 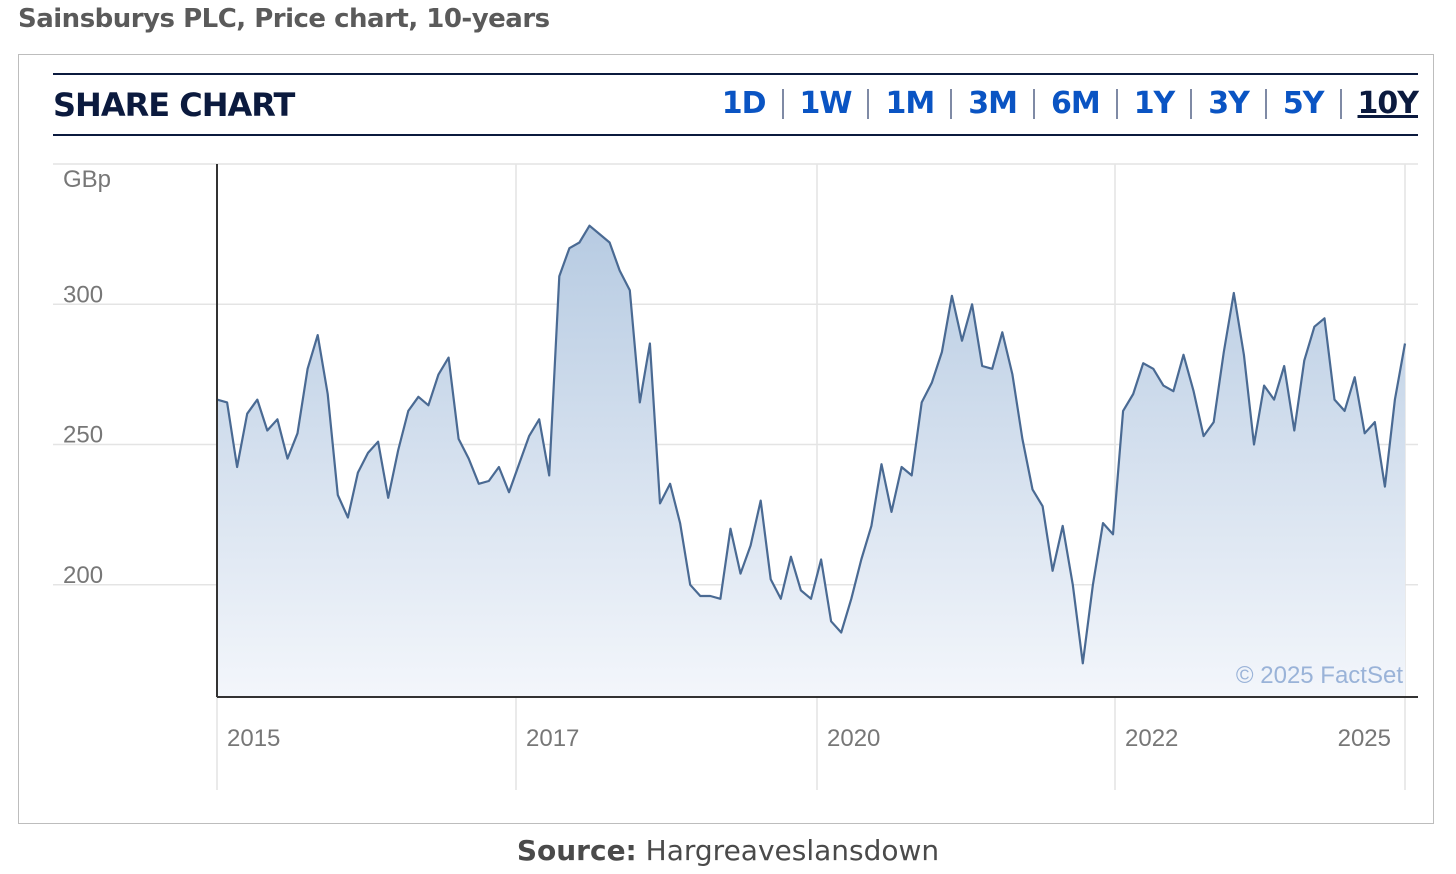 I want to click on y-tick-label: 300, so click(x=83, y=294).